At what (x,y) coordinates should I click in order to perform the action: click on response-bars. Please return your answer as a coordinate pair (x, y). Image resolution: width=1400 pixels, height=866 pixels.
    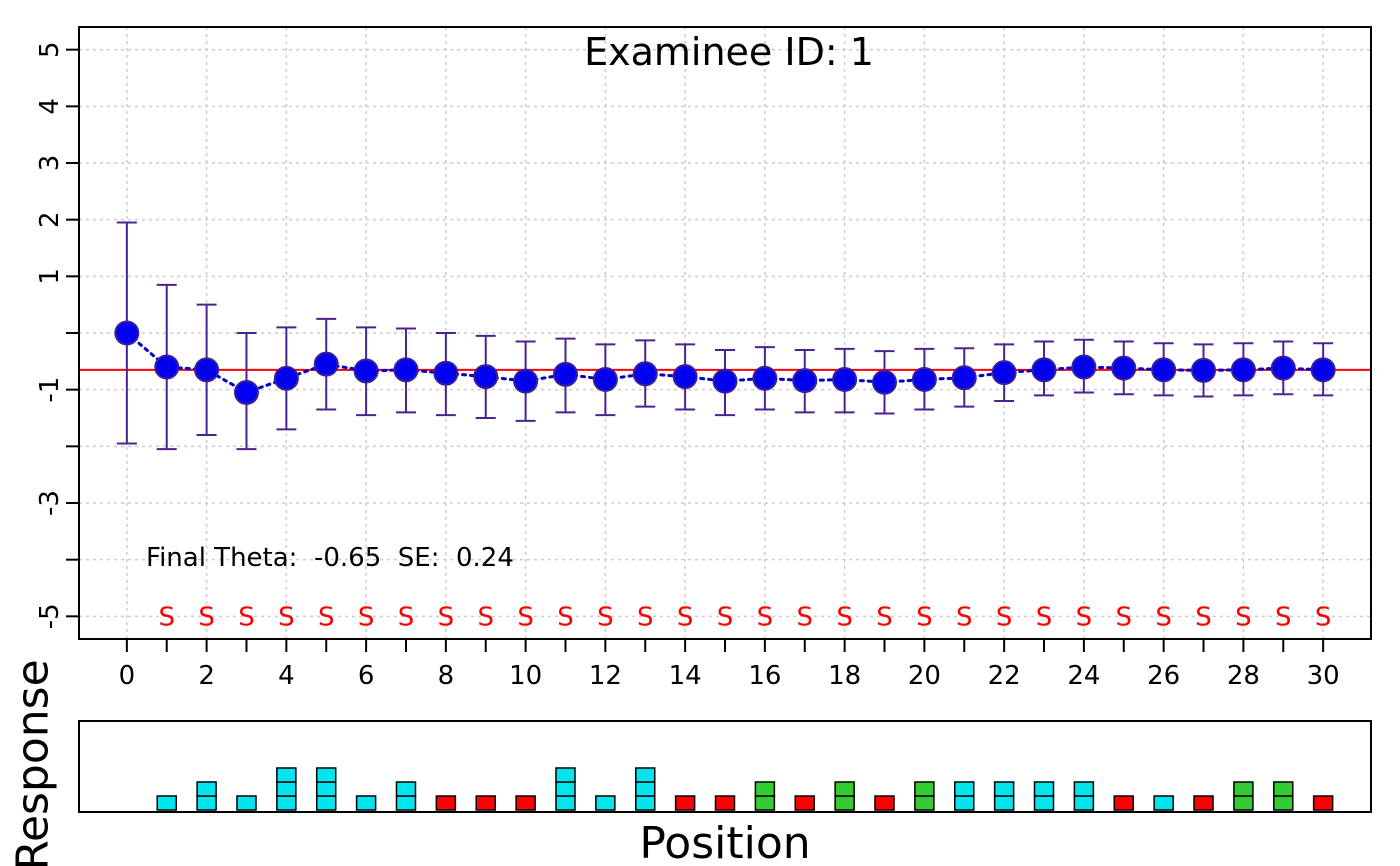
    Looking at the image, I should click on (745, 789).